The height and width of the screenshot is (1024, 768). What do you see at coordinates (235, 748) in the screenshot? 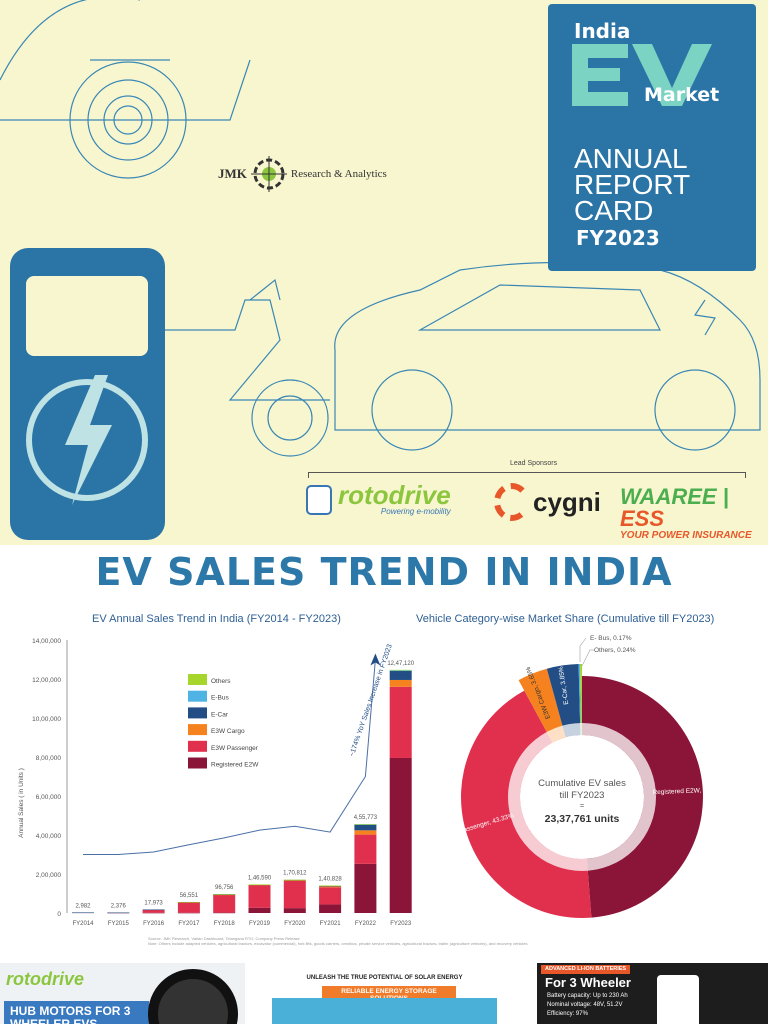
I see `legend-label: E3W Passenger` at bounding box center [235, 748].